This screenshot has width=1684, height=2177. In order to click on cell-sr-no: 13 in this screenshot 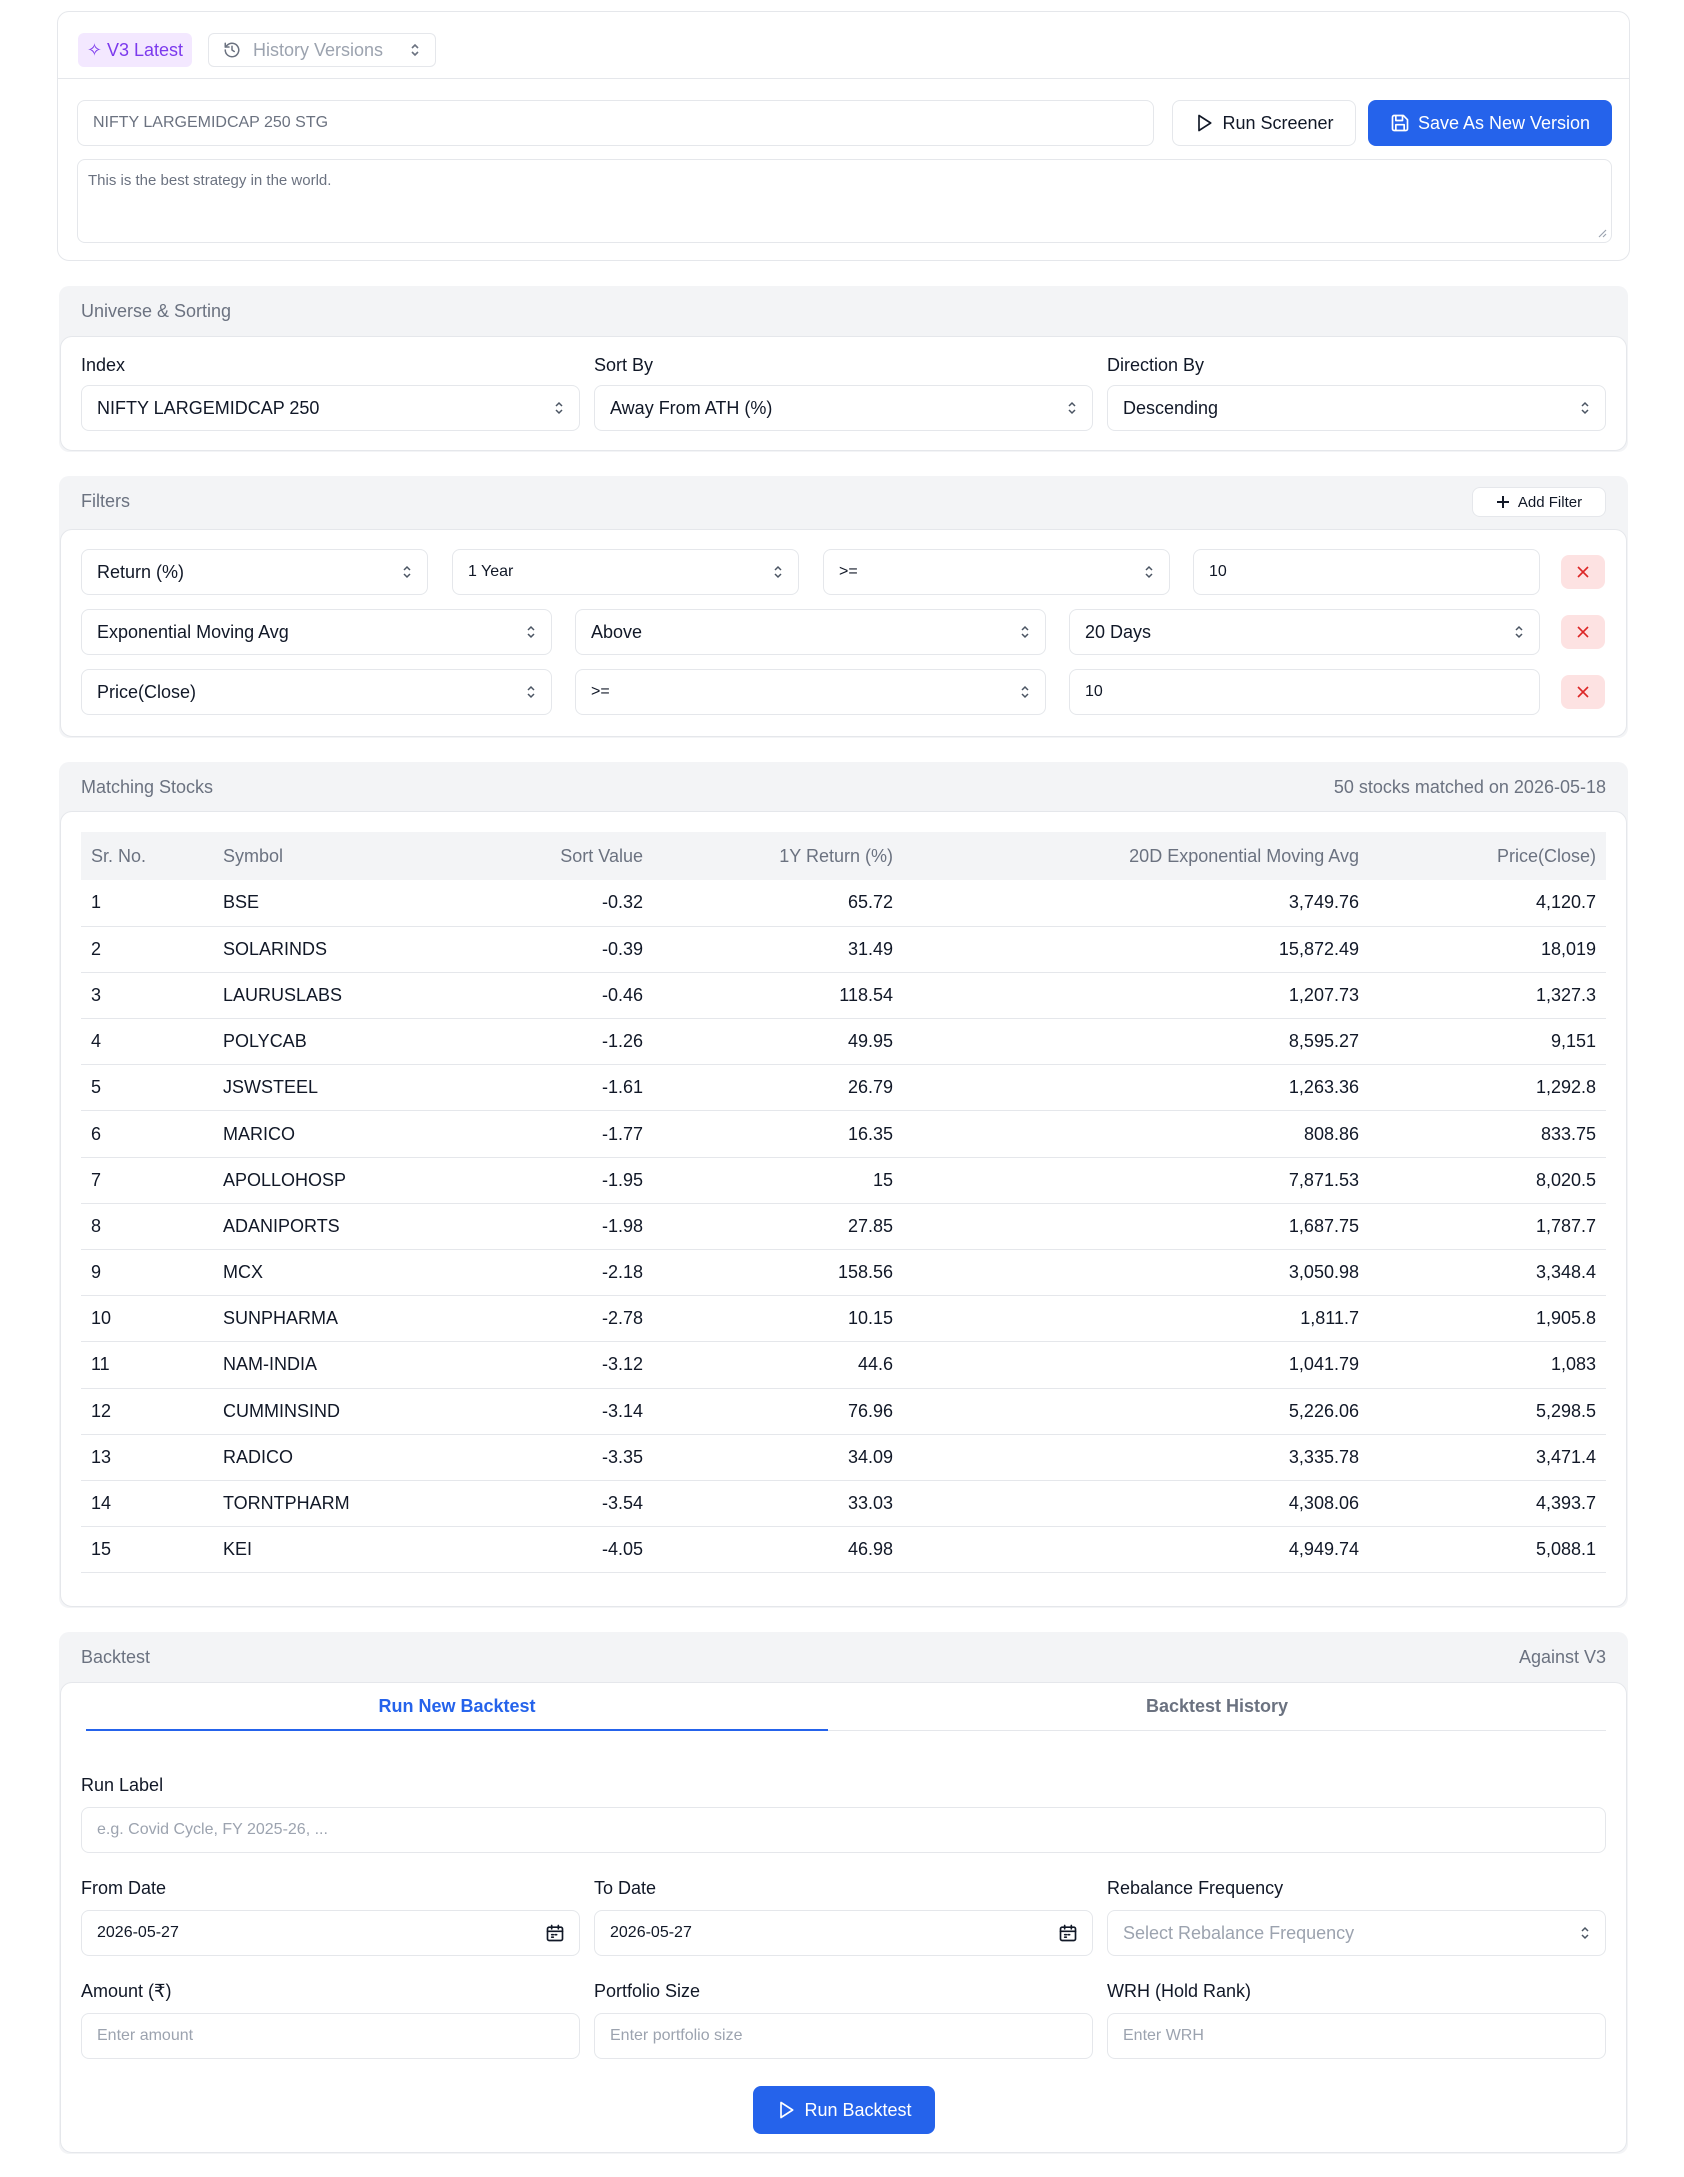, I will do `click(147, 1457)`.